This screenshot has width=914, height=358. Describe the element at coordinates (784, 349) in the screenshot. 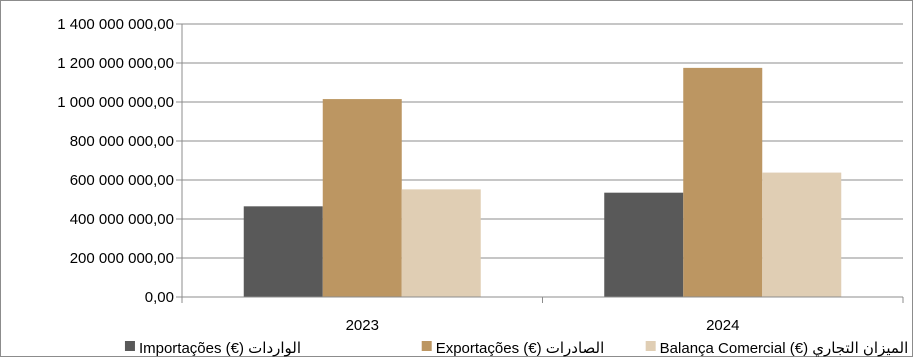

I see `legend-label: Balança Comercial (€) الميزان التجاري` at that location.